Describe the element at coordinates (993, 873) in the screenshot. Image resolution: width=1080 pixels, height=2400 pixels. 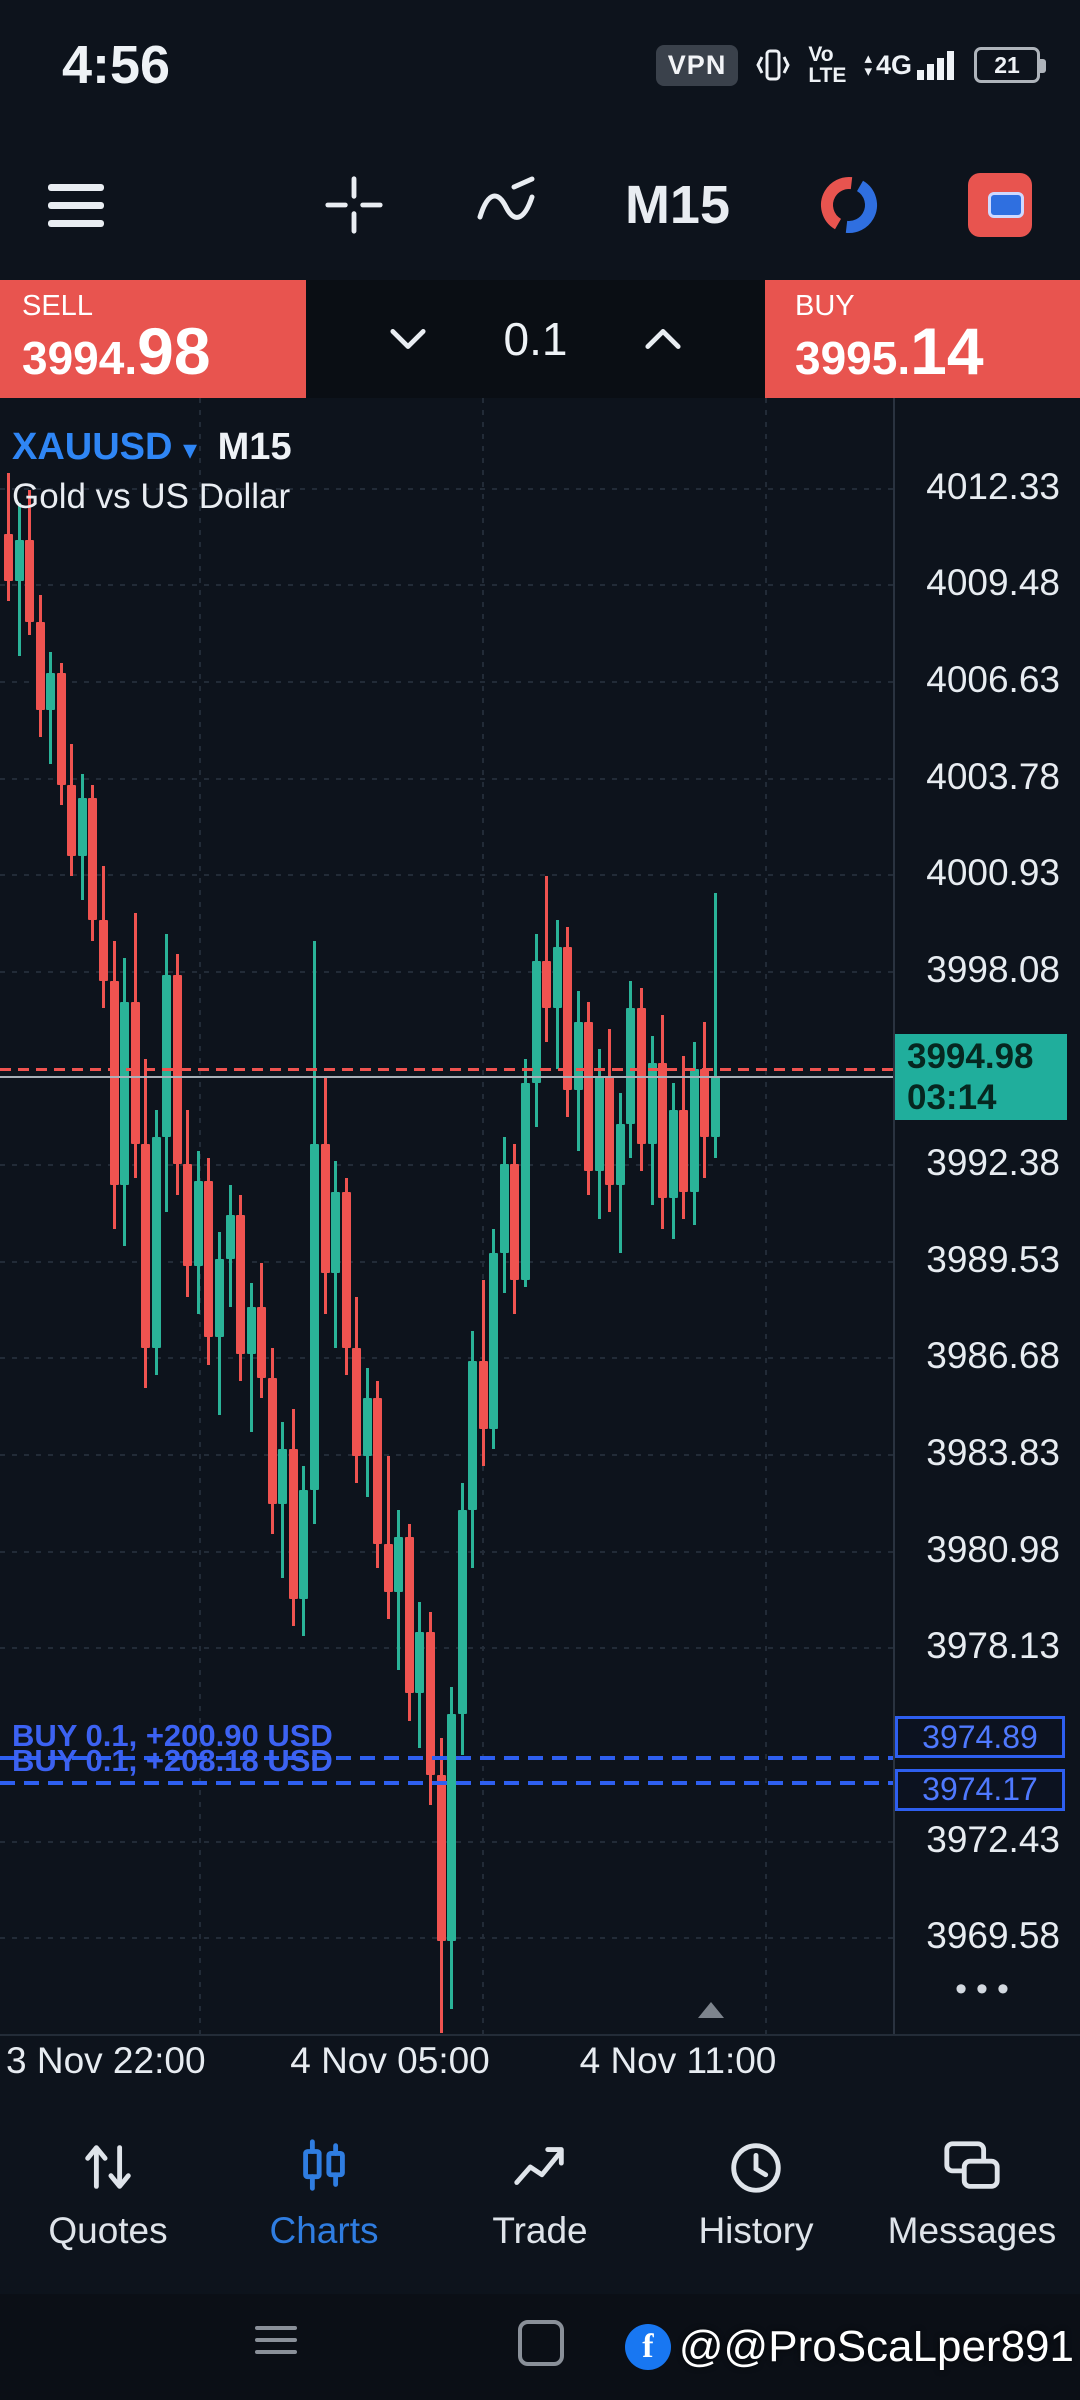
I see `price-axis-label: 4000.93` at that location.